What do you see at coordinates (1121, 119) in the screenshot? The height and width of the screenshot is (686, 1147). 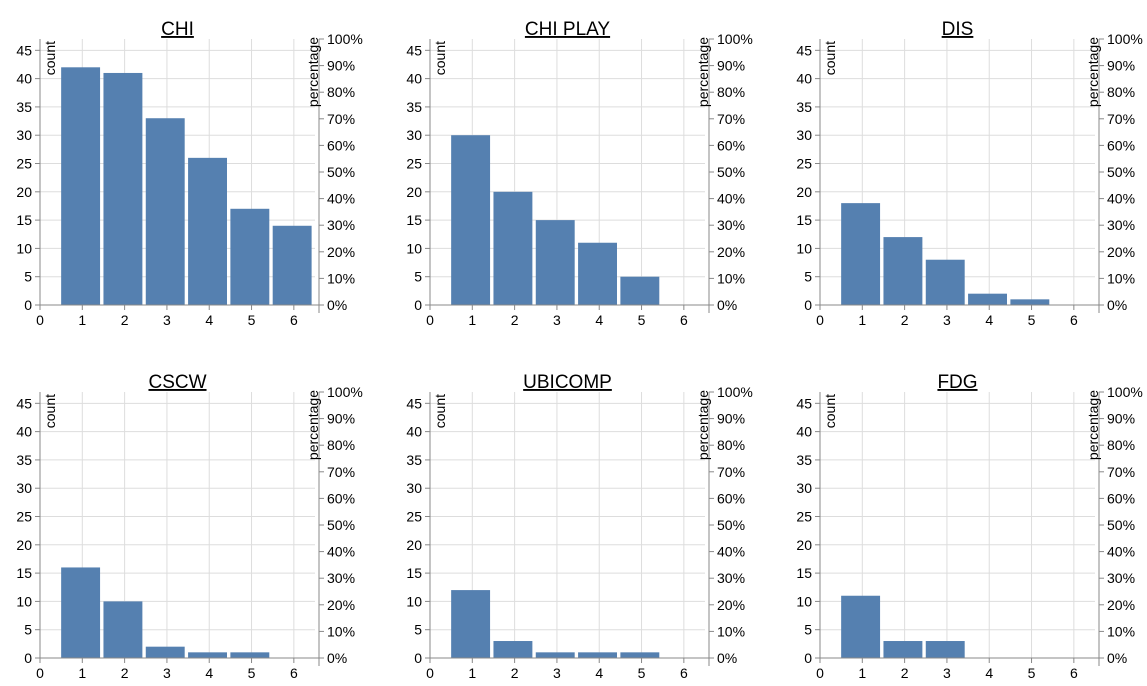 I see `y2-tick-label: 70%` at bounding box center [1121, 119].